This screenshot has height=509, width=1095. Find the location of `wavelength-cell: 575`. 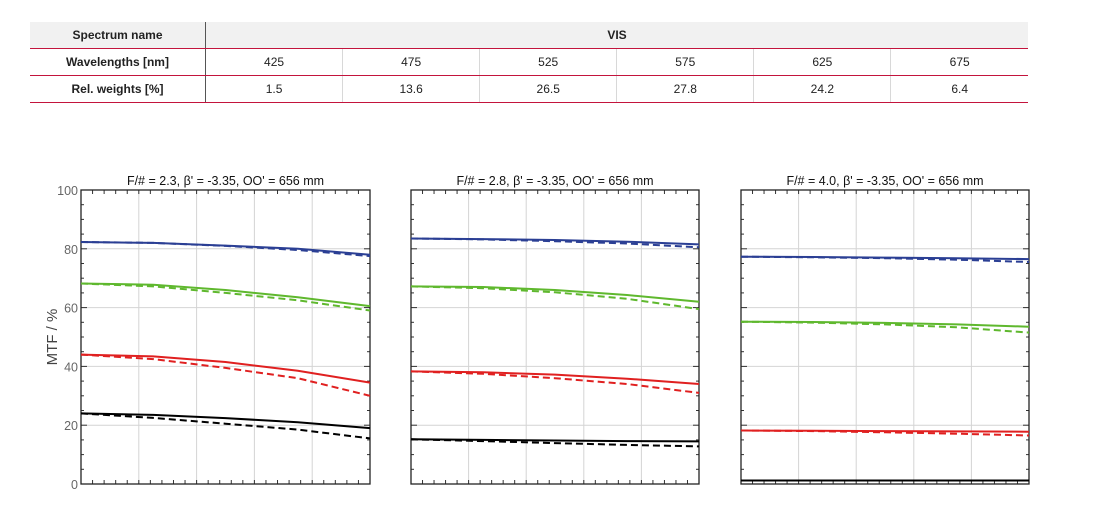

wavelength-cell: 575 is located at coordinates (685, 62).